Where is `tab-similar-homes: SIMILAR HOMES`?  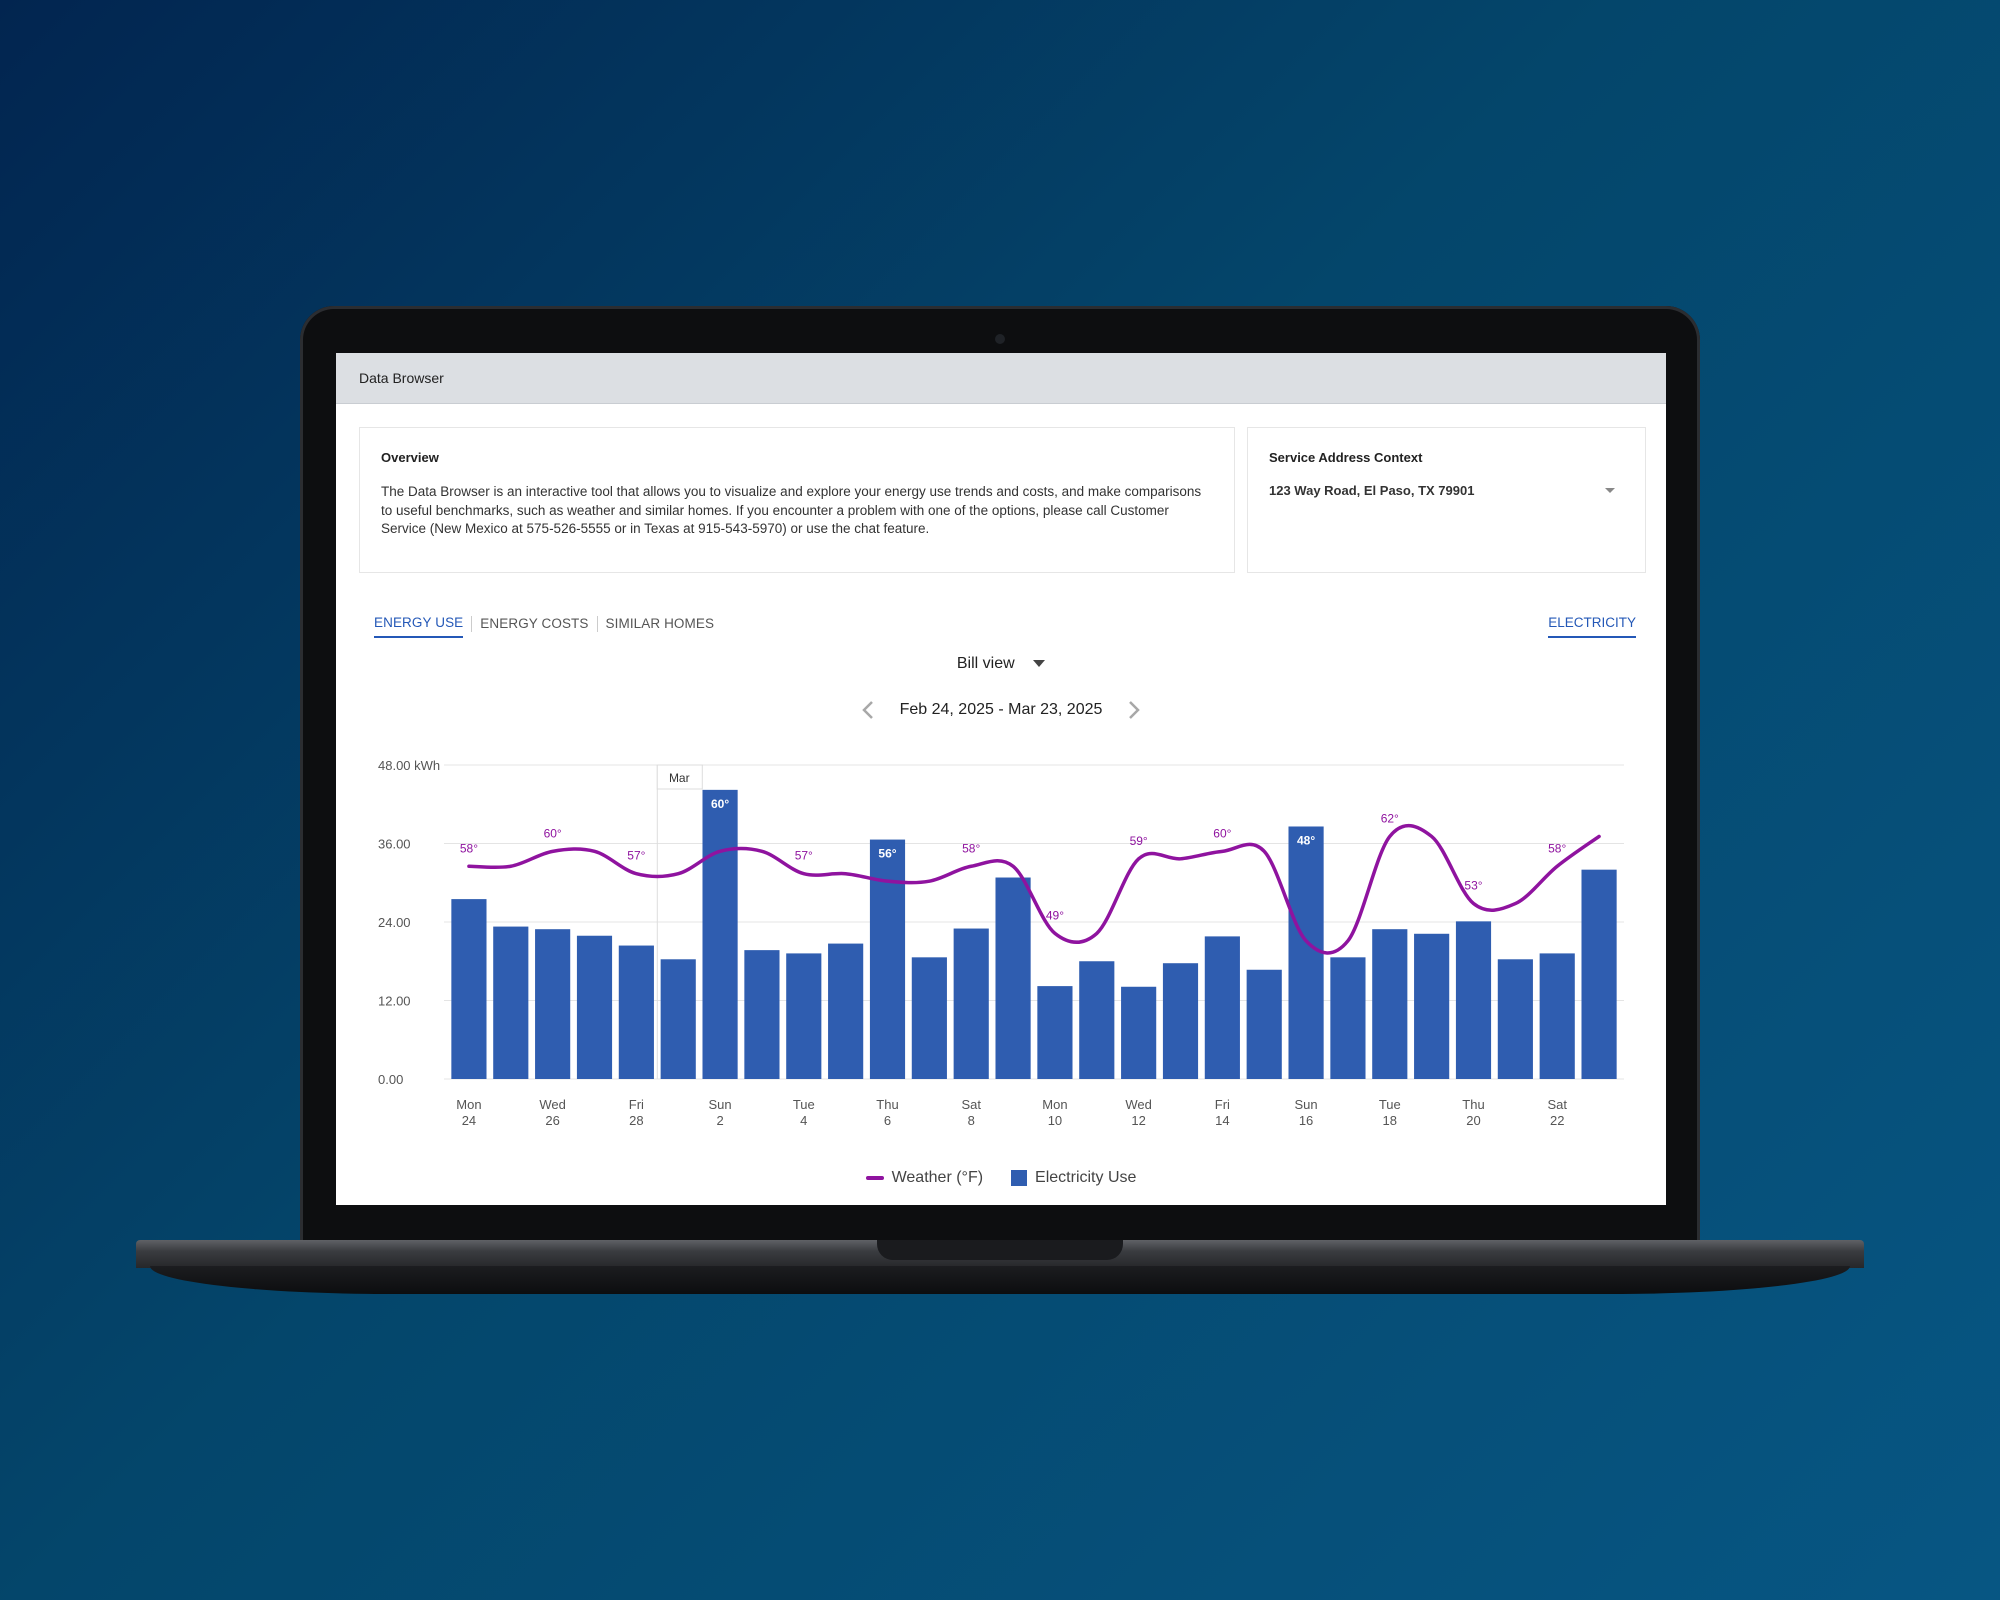
tab-similar-homes: SIMILAR HOMES is located at coordinates (660, 623).